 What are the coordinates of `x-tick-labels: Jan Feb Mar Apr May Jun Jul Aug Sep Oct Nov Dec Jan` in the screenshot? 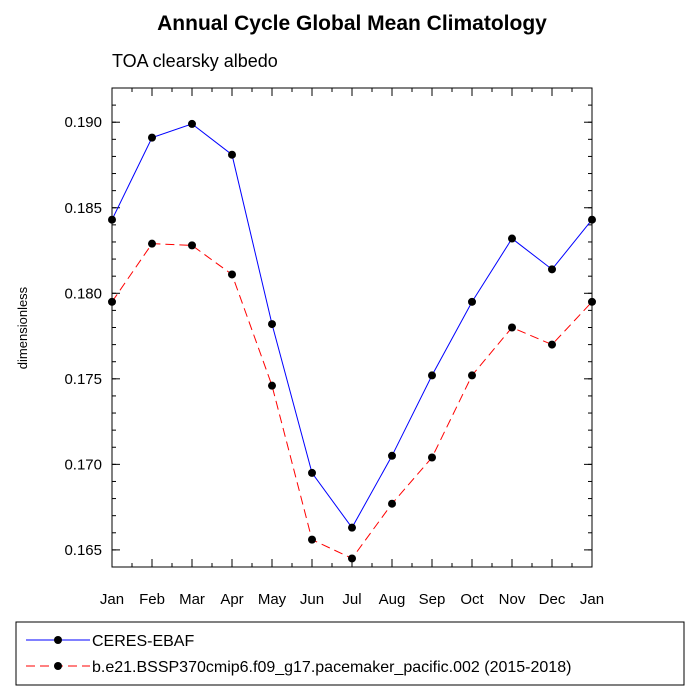 It's located at (352, 599).